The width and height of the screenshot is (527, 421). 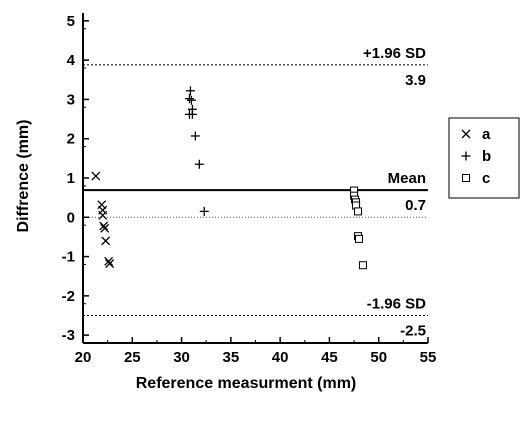 What do you see at coordinates (23, 176) in the screenshot?
I see `y-axis-title: Diffrence (mm)` at bounding box center [23, 176].